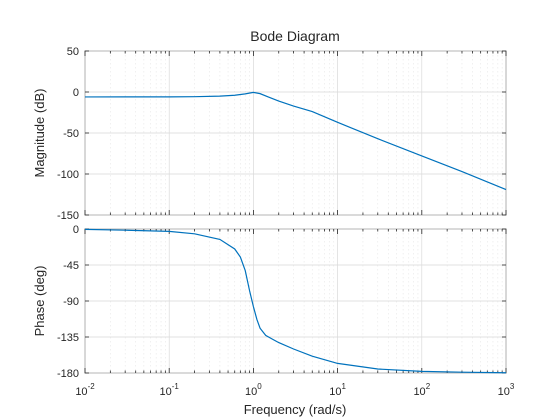 The height and width of the screenshot is (420, 560). What do you see at coordinates (295, 36) in the screenshot?
I see `chart-title: Bode Diagram` at bounding box center [295, 36].